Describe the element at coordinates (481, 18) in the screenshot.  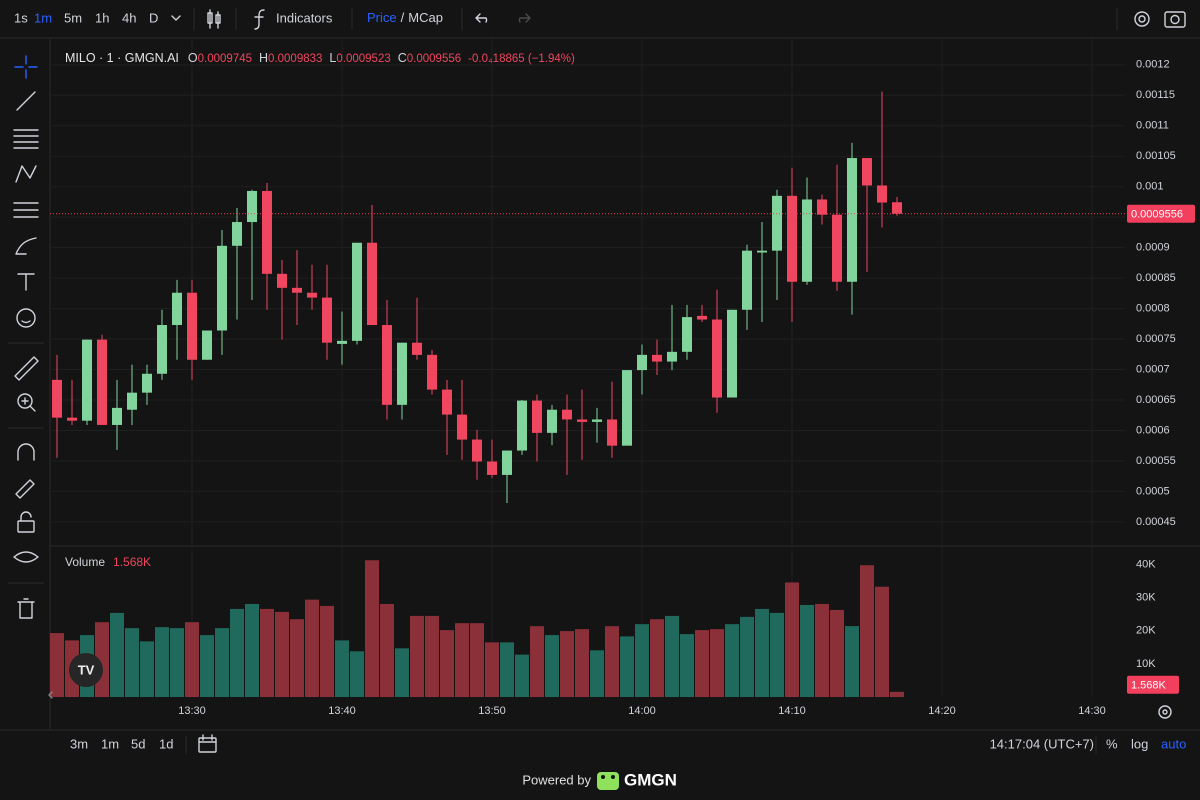
I see `undo-button` at that location.